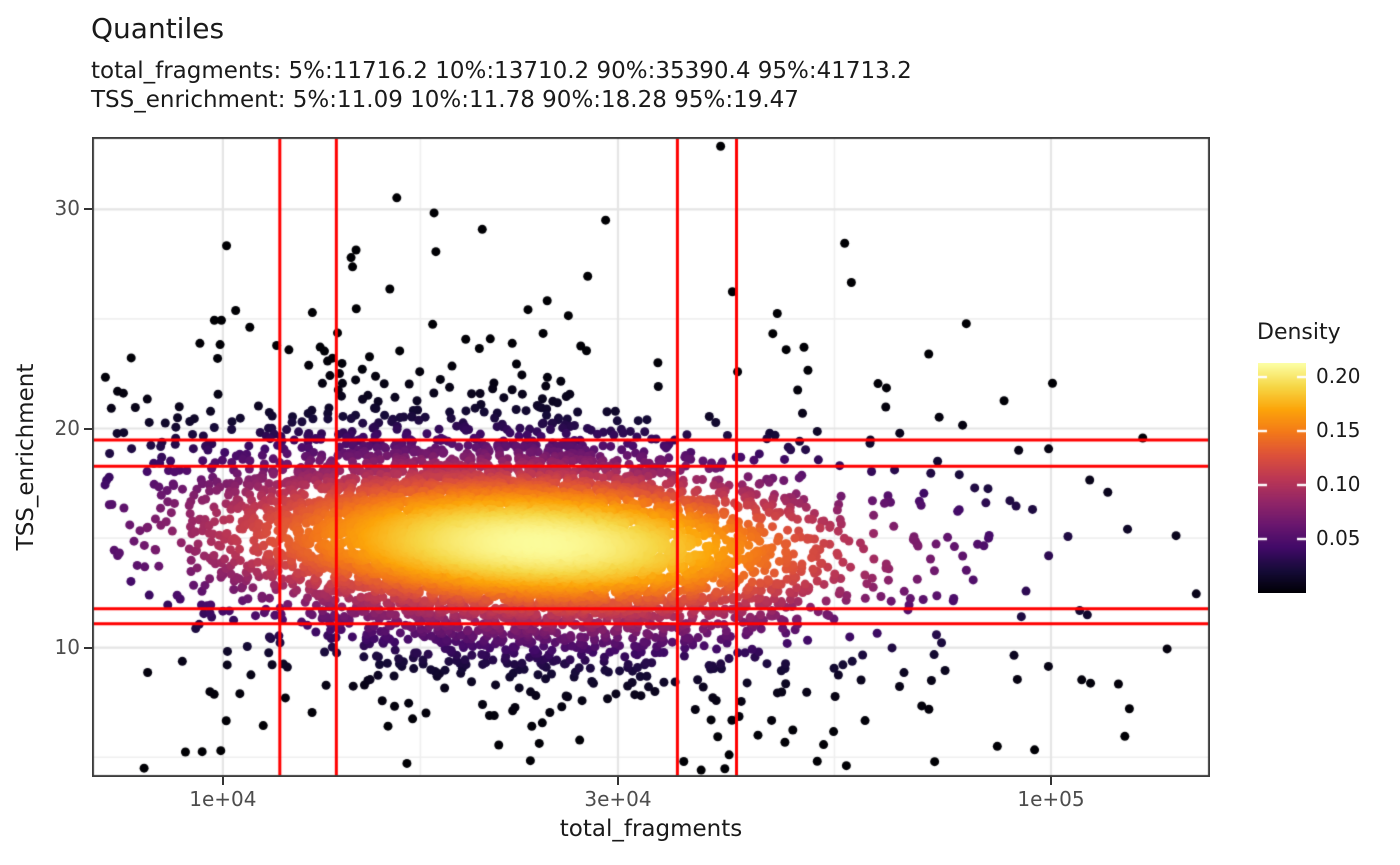 The image size is (1400, 865). What do you see at coordinates (1282, 478) in the screenshot?
I see `legend-colorbar` at bounding box center [1282, 478].